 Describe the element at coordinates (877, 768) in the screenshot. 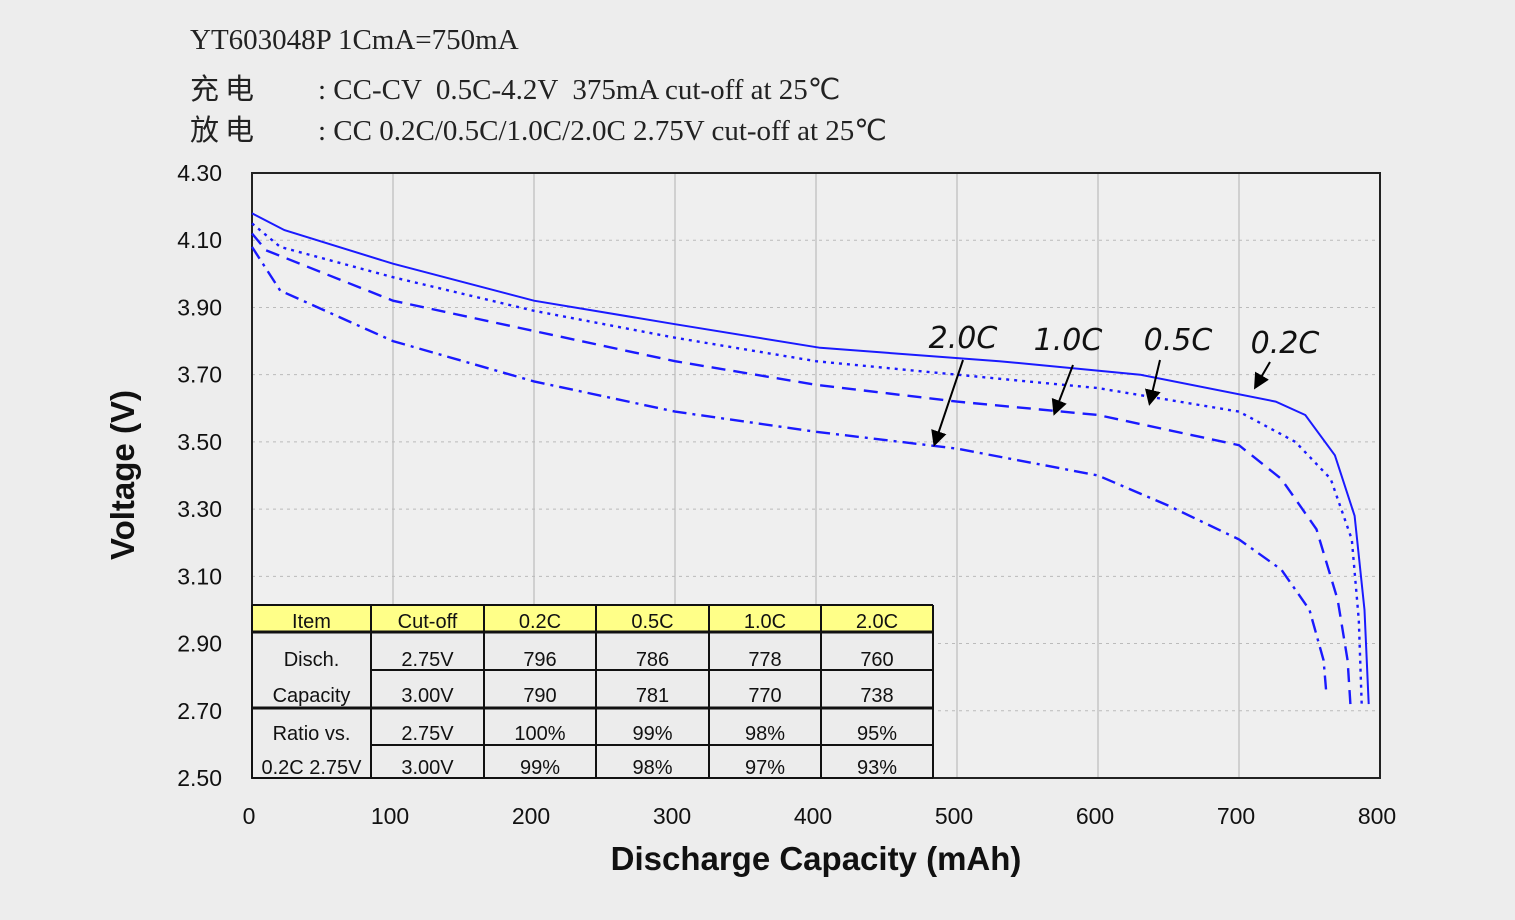

I see `table-cell: 93%` at that location.